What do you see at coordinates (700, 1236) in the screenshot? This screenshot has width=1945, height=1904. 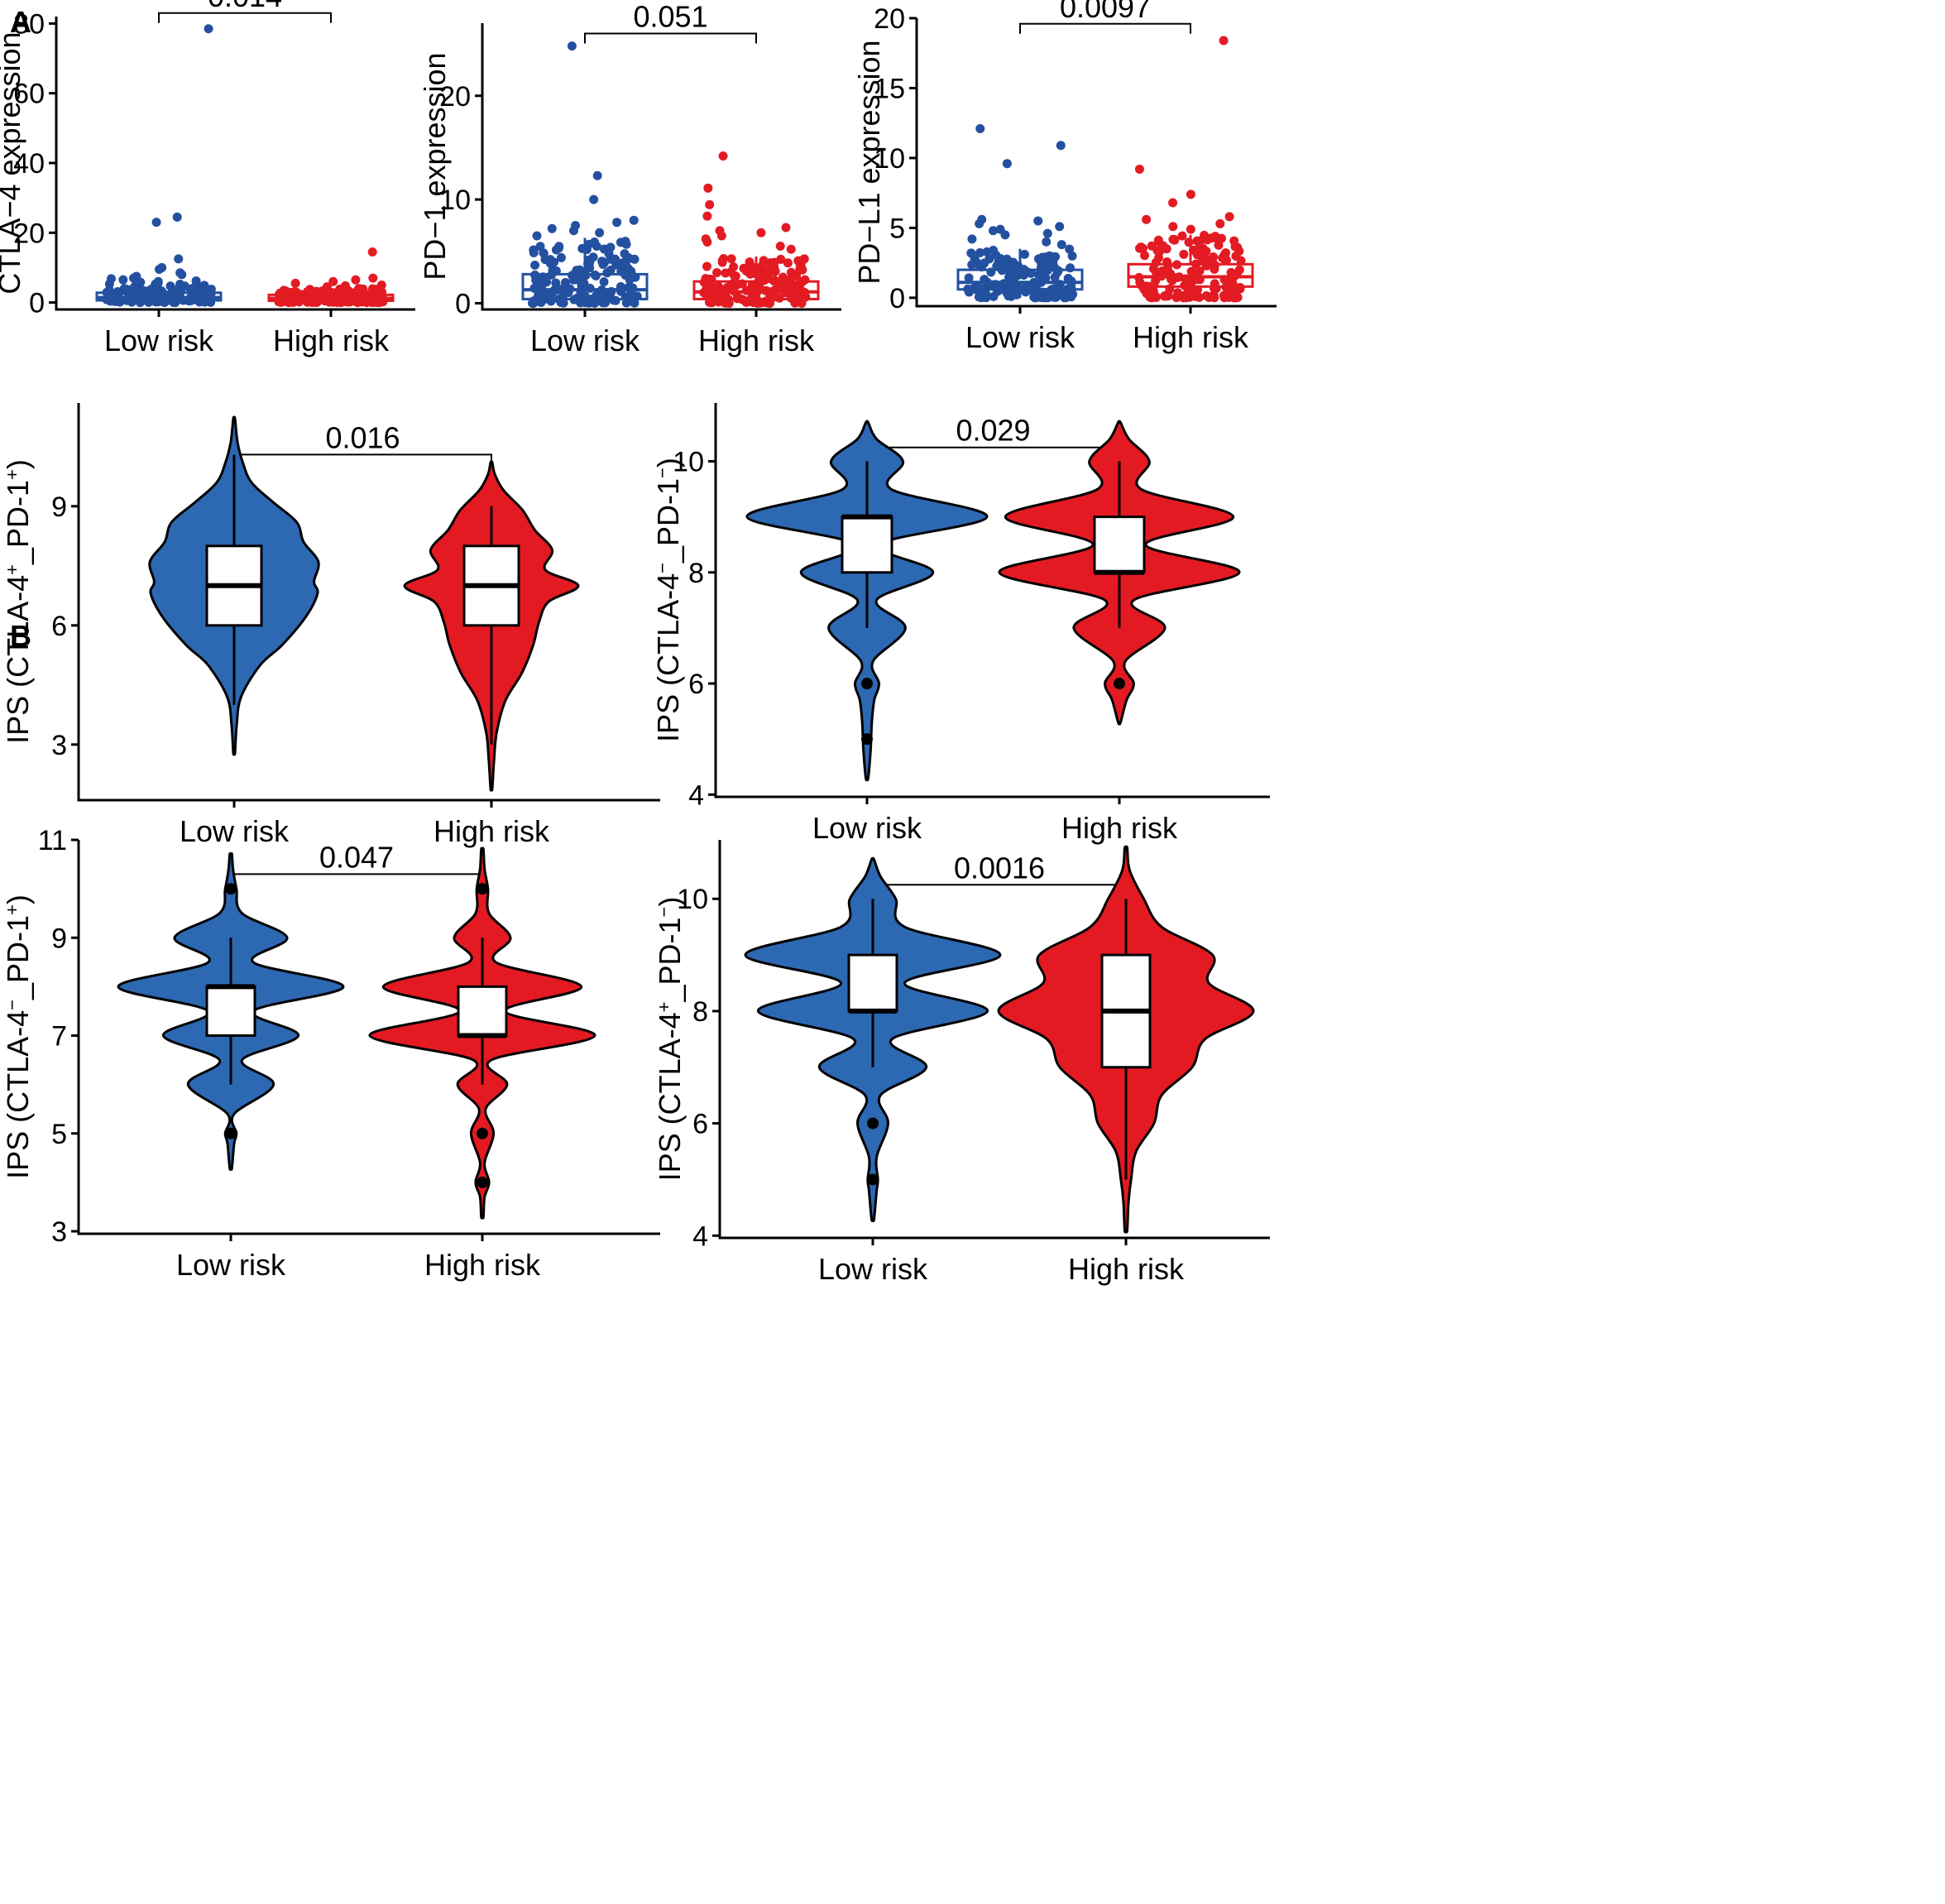 I see `y-tick-label: 4` at bounding box center [700, 1236].